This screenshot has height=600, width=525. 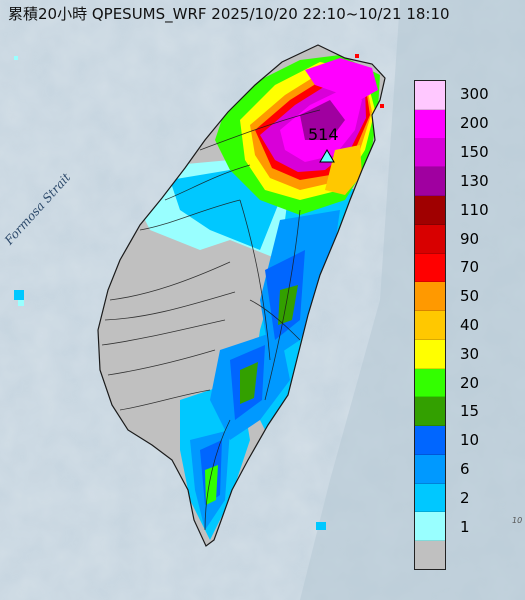 I want to click on legend-label: 200, so click(x=474, y=123).